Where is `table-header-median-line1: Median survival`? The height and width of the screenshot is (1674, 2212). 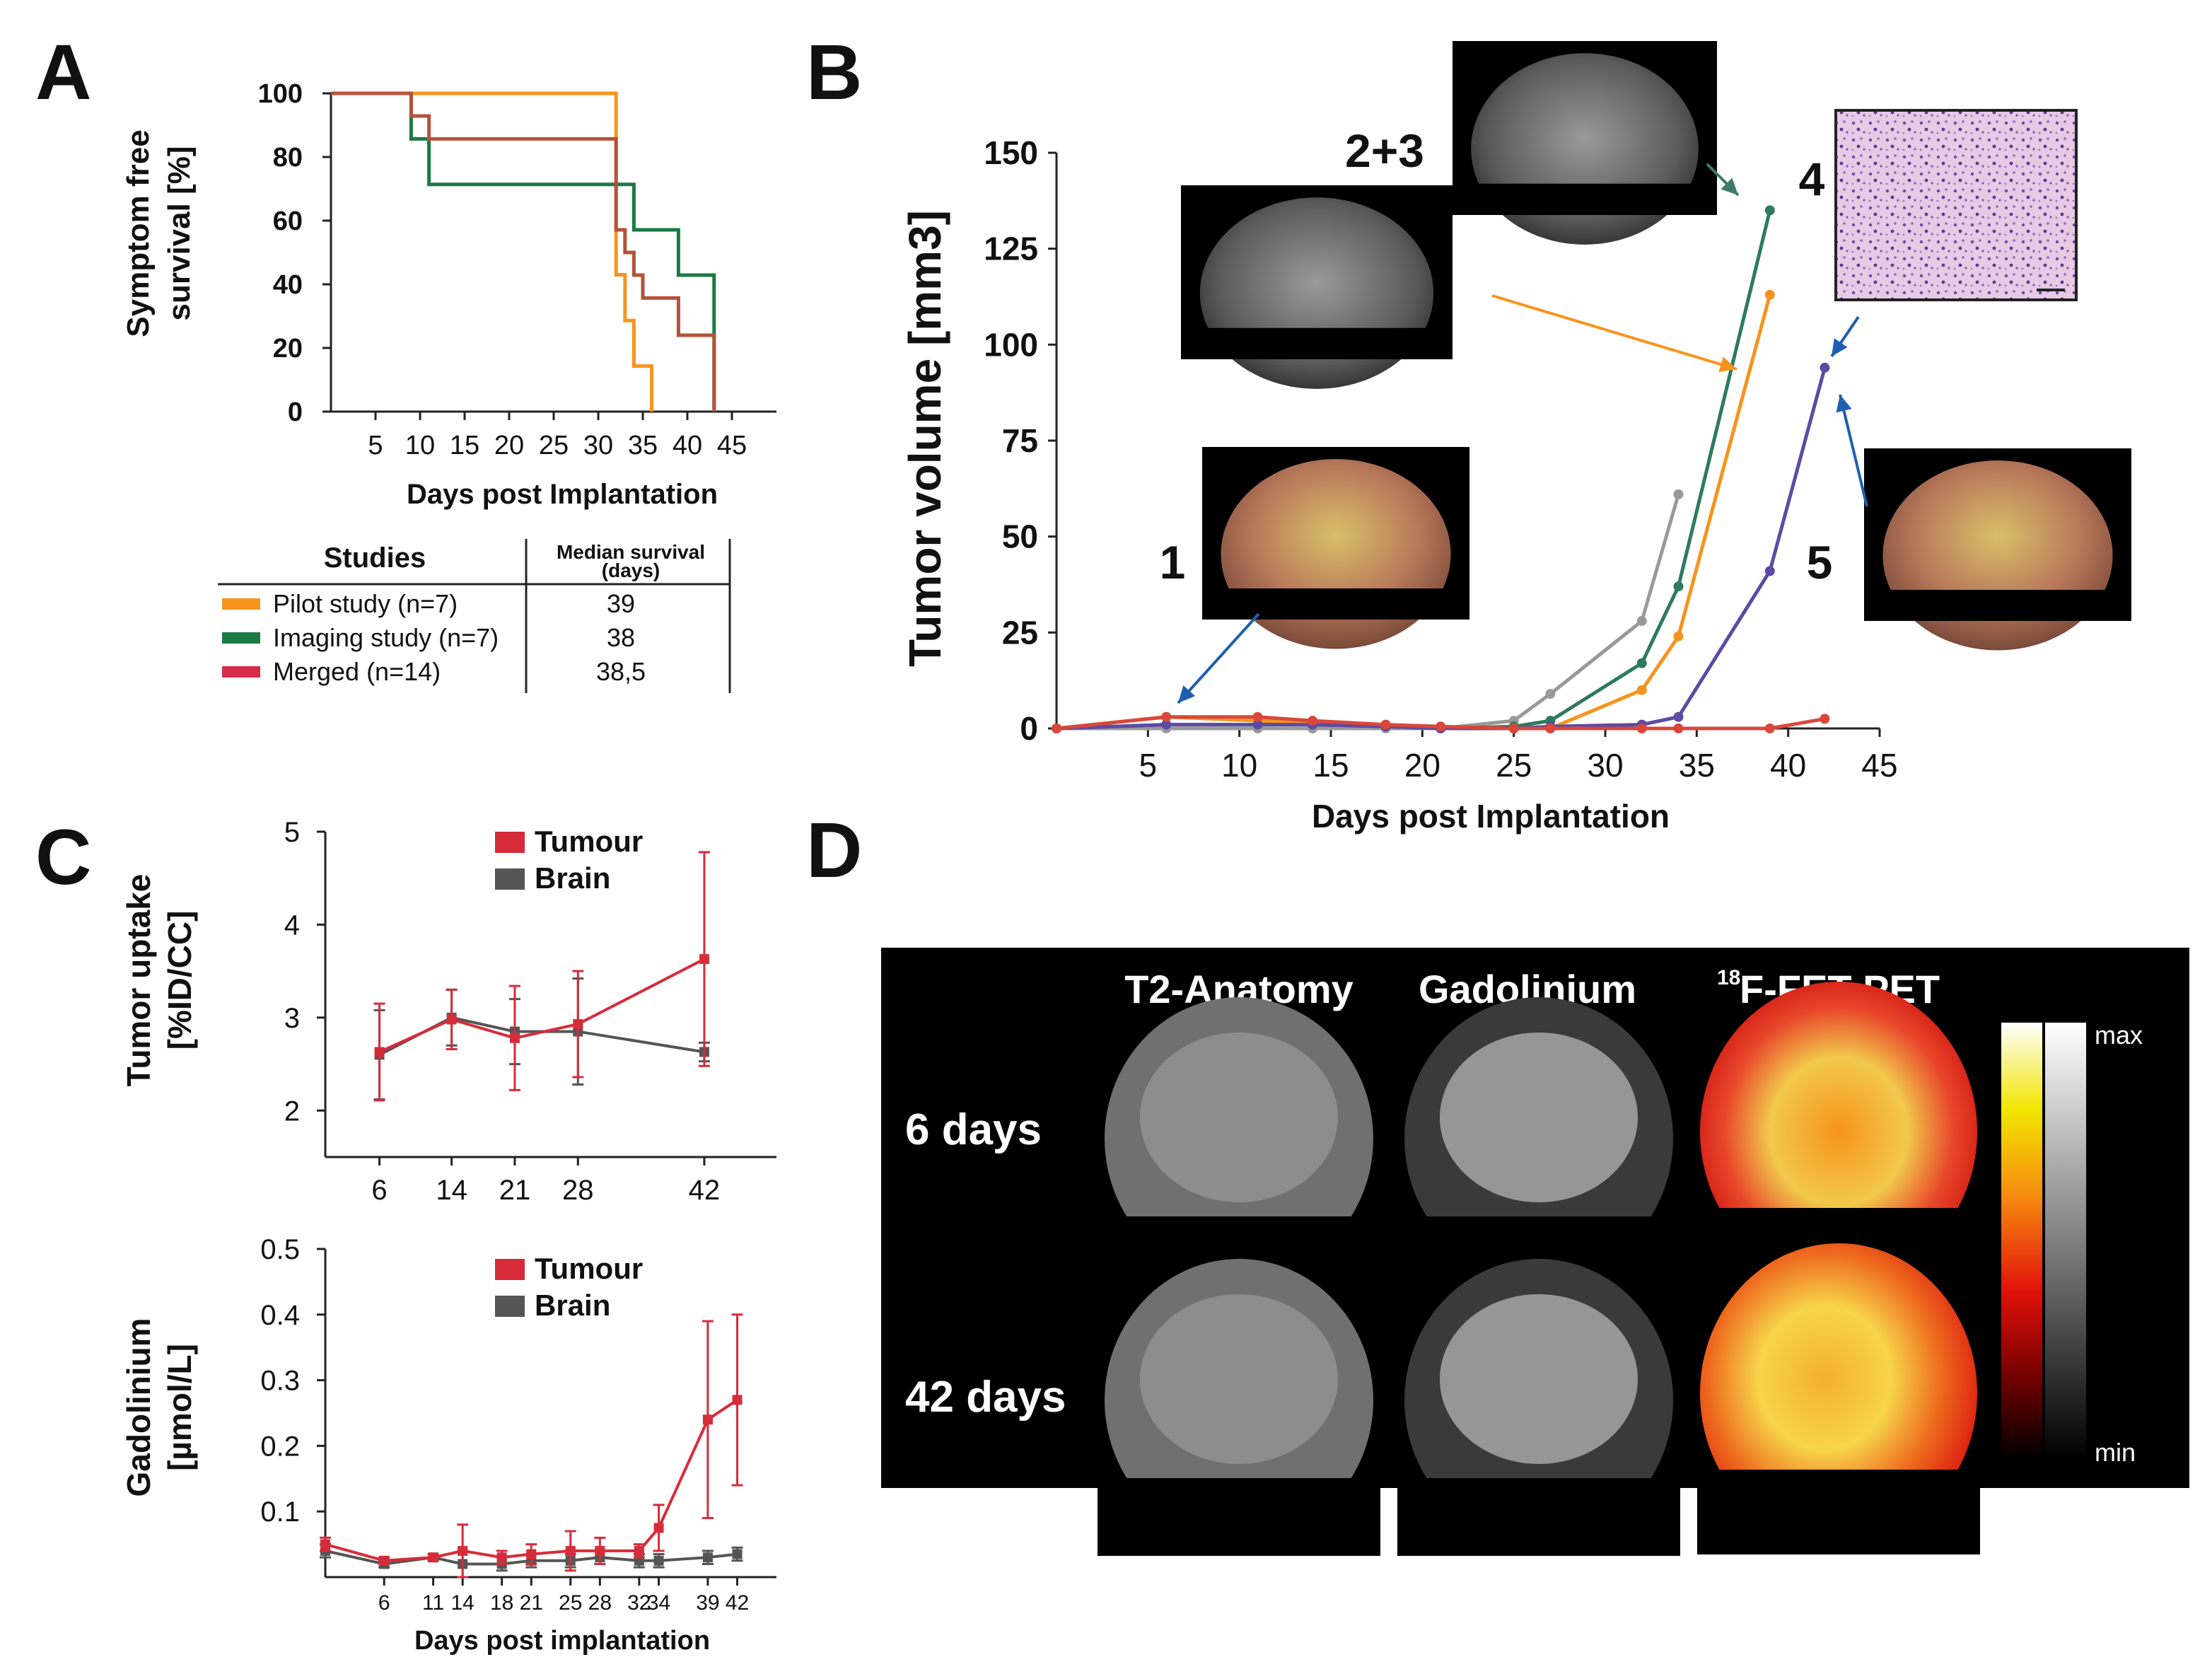 table-header-median-line1: Median survival is located at coordinates (631, 552).